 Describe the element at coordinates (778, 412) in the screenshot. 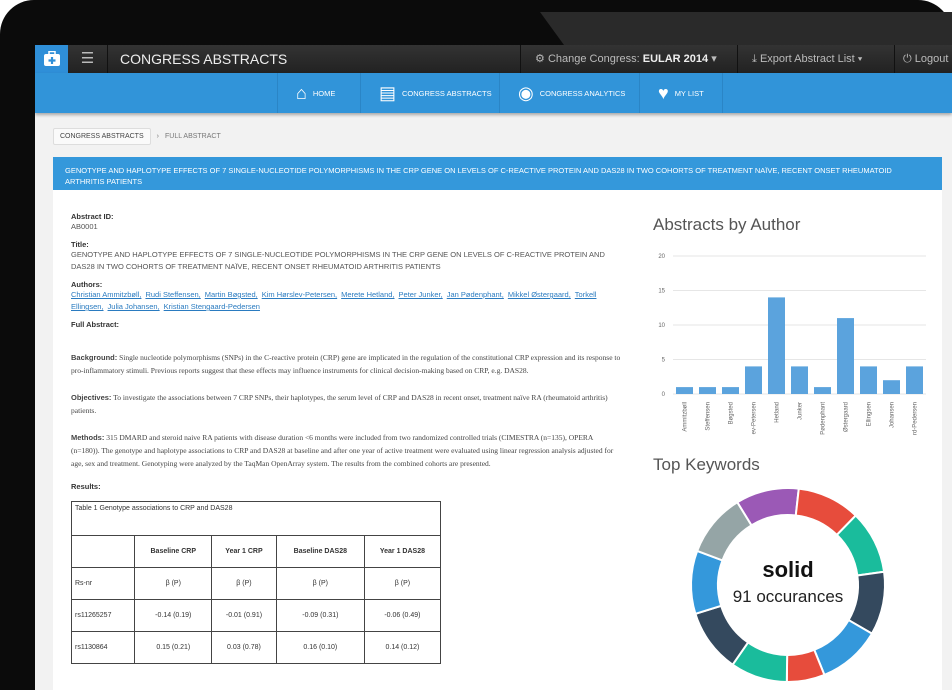

I see `x-tick-label: Hetland` at that location.